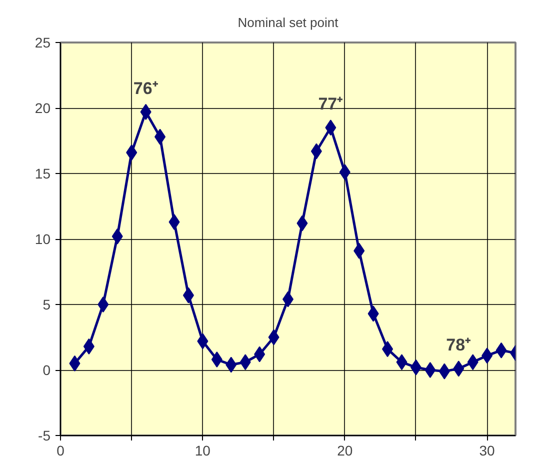 The width and height of the screenshot is (544, 469). What do you see at coordinates (202, 450) in the screenshot?
I see `x-tick-label: 10` at bounding box center [202, 450].